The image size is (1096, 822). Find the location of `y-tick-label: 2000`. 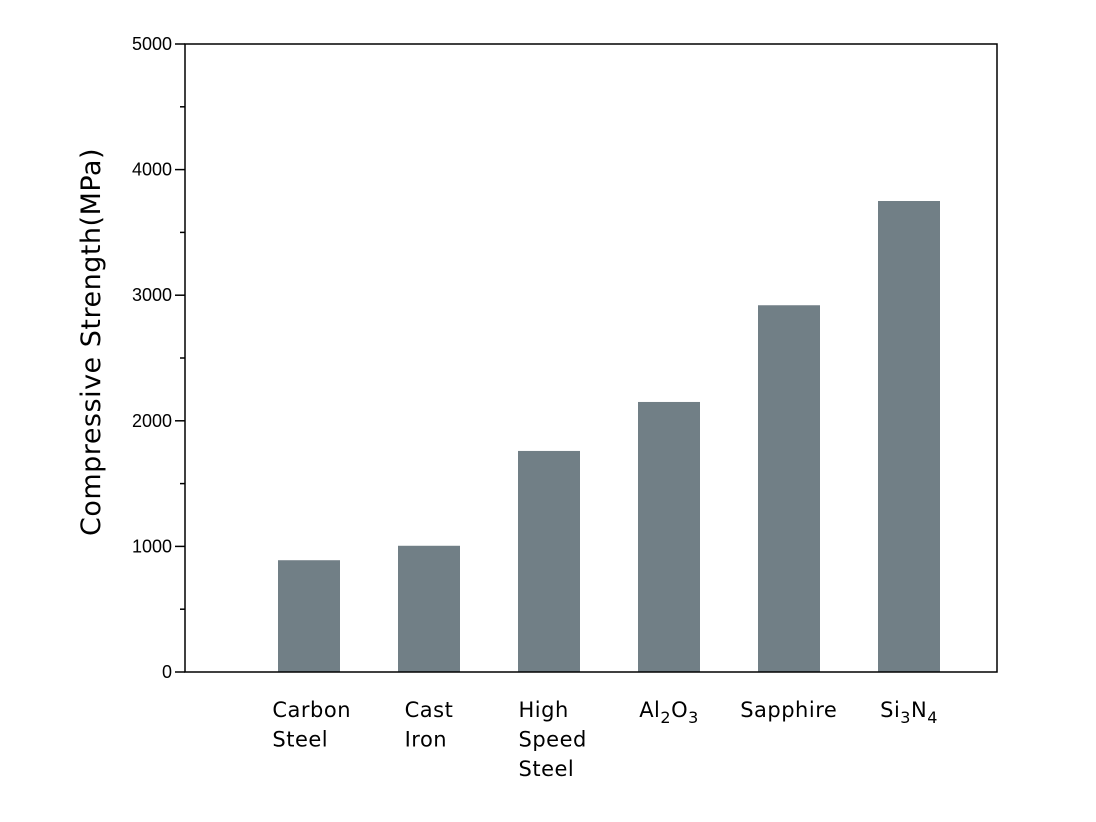

y-tick-label: 2000 is located at coordinates (152, 421).